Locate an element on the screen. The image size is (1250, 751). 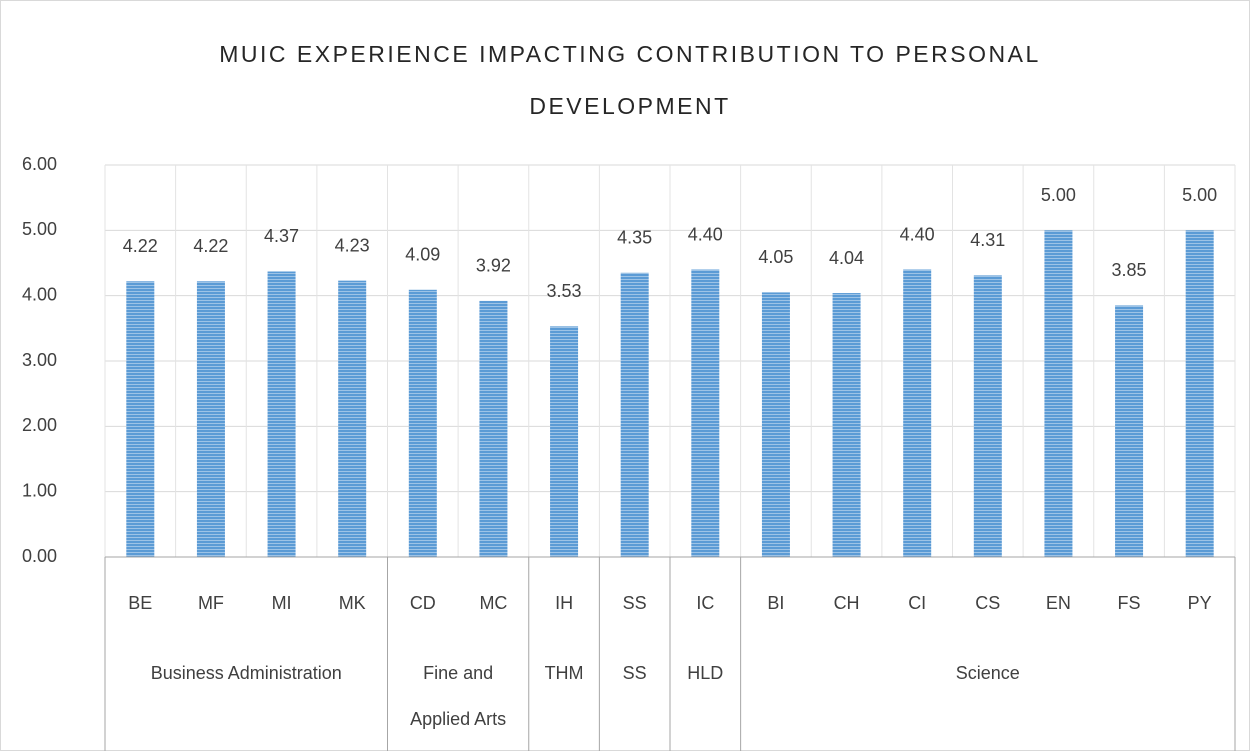
x-tick-label: IC is located at coordinates (705, 603).